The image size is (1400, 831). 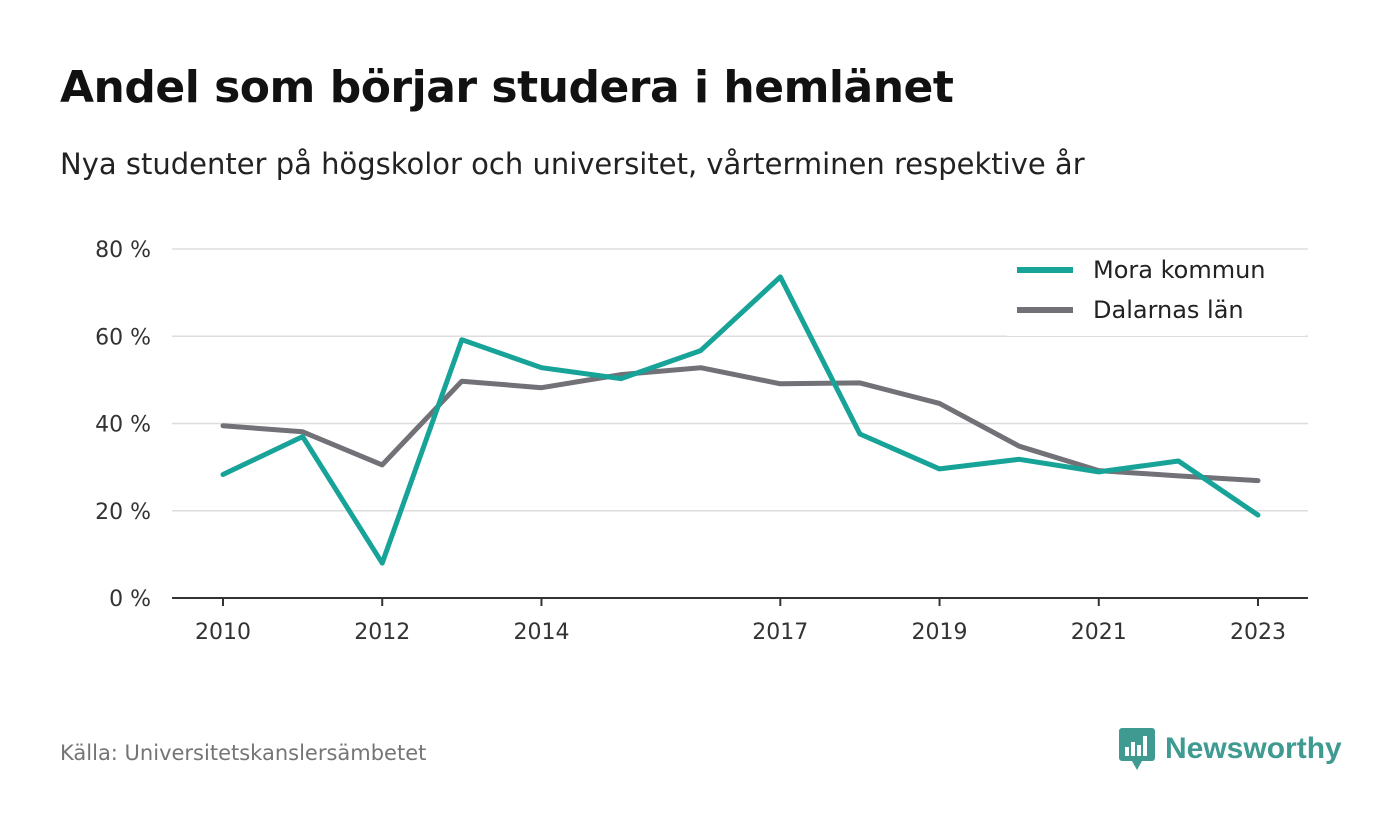 What do you see at coordinates (130, 599) in the screenshot?
I see `y-tick-label: 0 %` at bounding box center [130, 599].